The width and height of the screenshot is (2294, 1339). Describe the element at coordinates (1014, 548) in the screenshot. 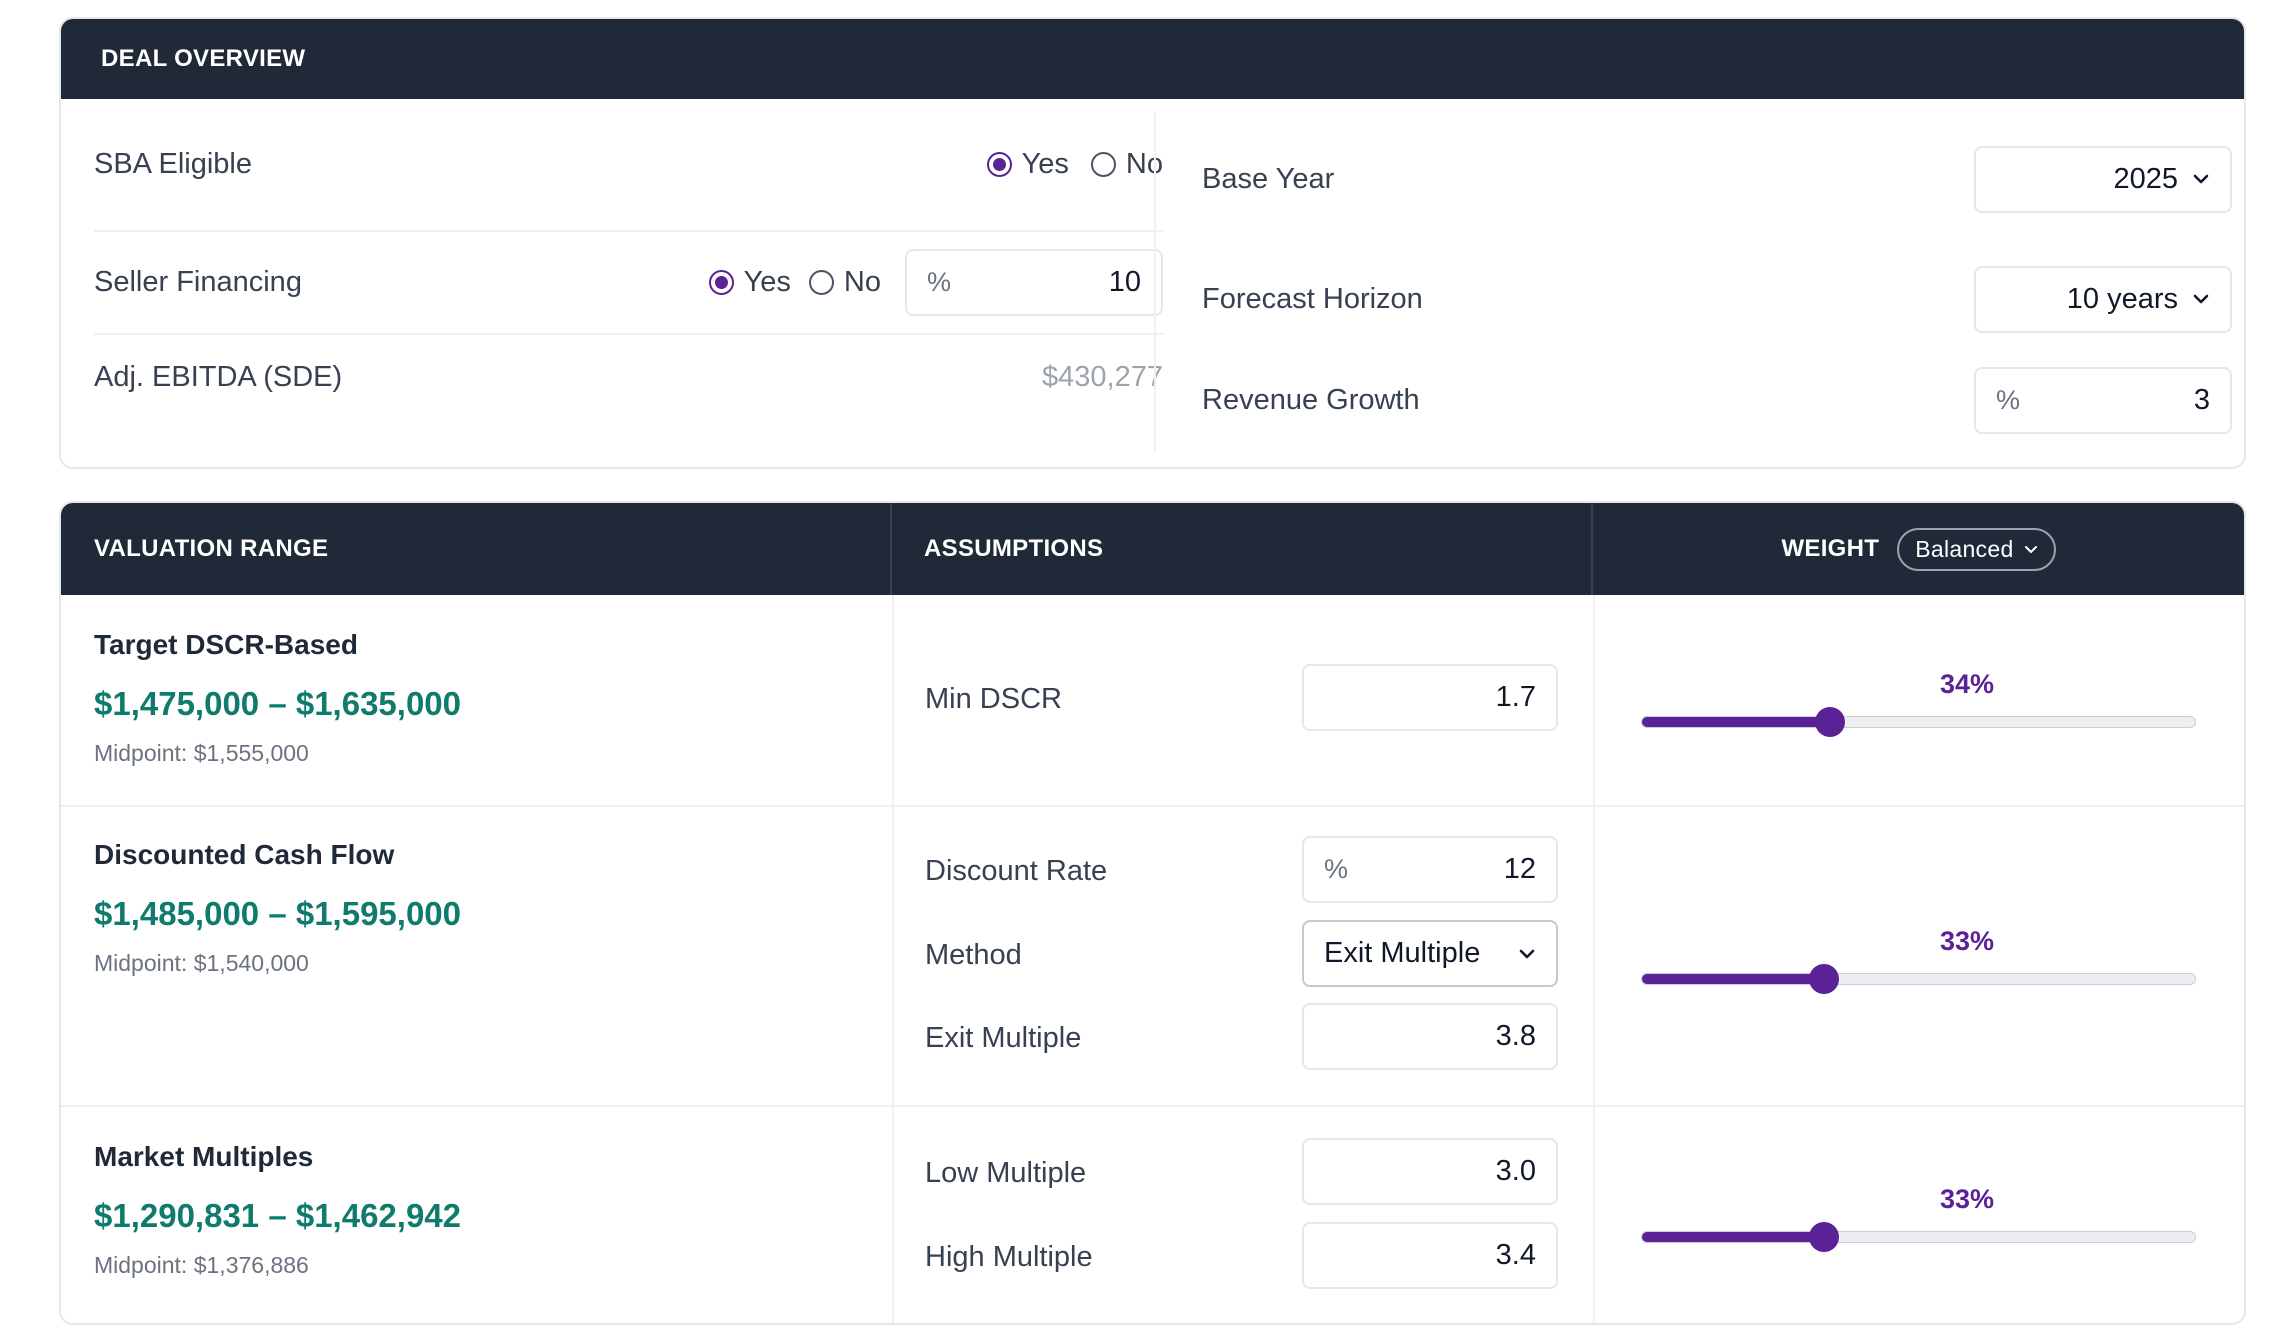

I see `assumptions-title: ASSUMPTIONS` at that location.